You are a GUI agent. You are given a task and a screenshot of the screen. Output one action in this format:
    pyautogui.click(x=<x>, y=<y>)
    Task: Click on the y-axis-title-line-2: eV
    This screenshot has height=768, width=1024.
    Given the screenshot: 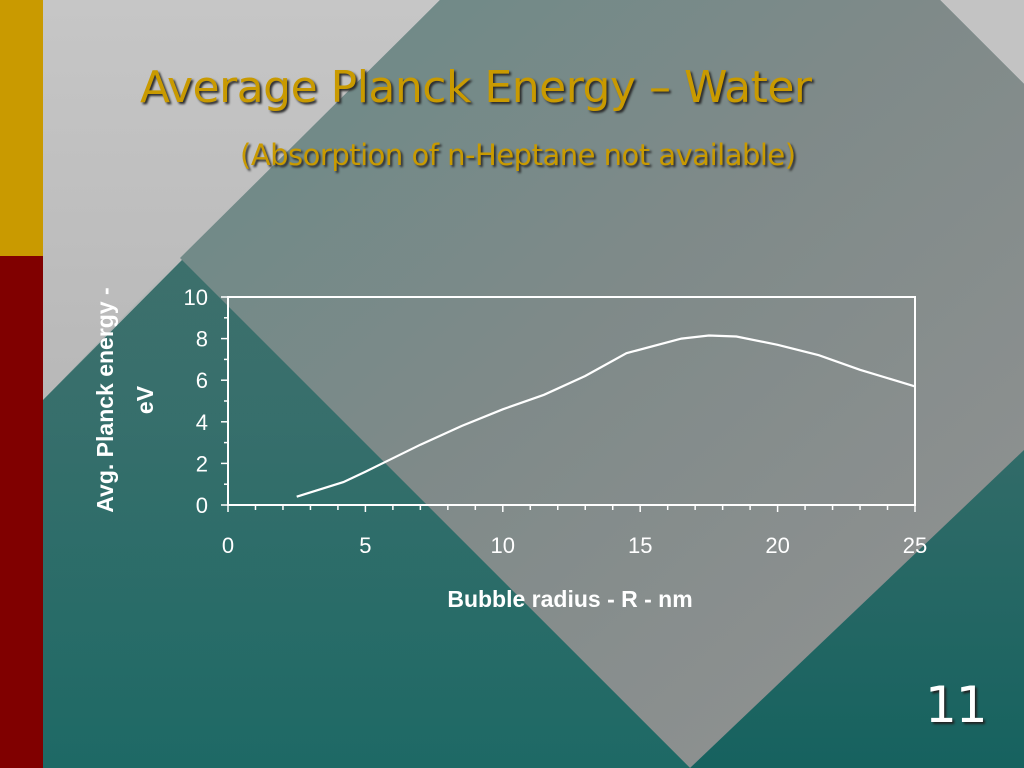 What is the action you would take?
    pyautogui.click(x=145, y=399)
    